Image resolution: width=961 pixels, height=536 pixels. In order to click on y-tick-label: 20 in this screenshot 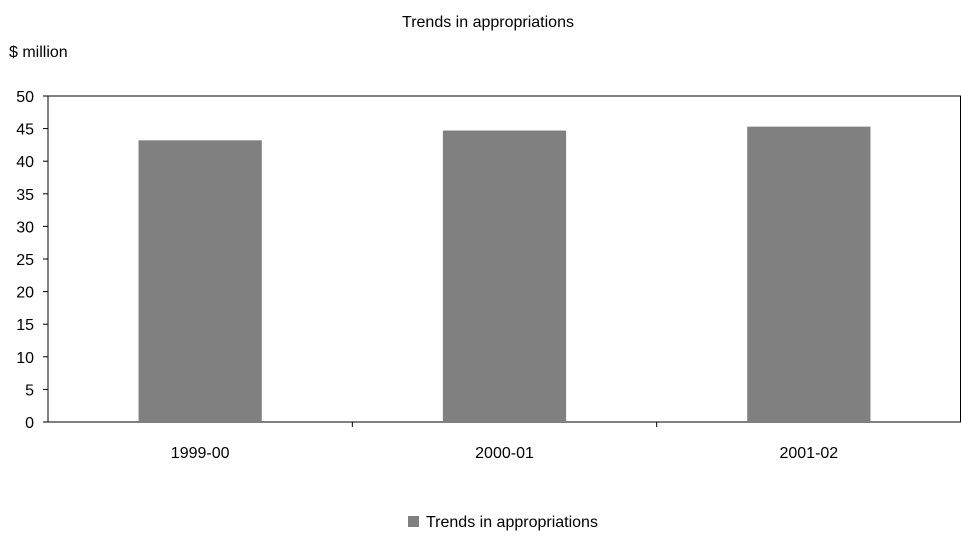, I will do `click(25, 293)`.